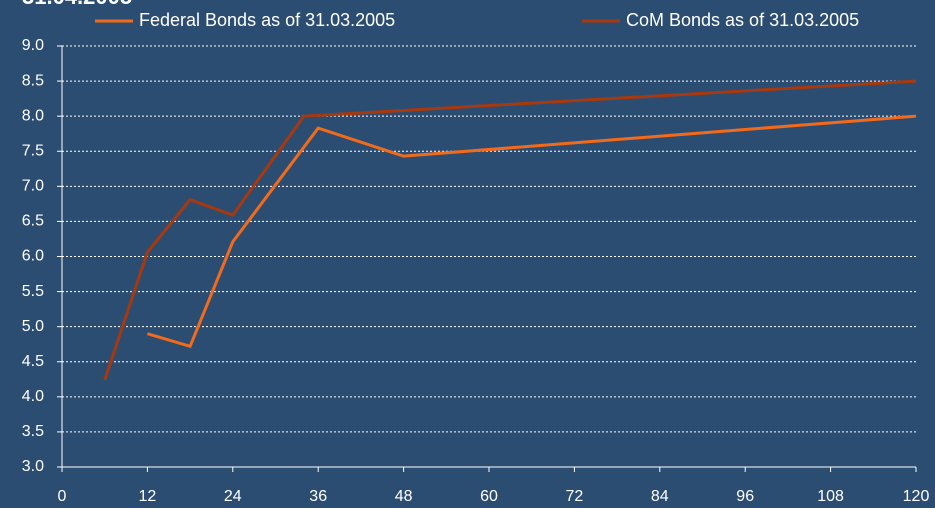  Describe the element at coordinates (33, 186) in the screenshot. I see `y-tick-label: 7.0` at that location.